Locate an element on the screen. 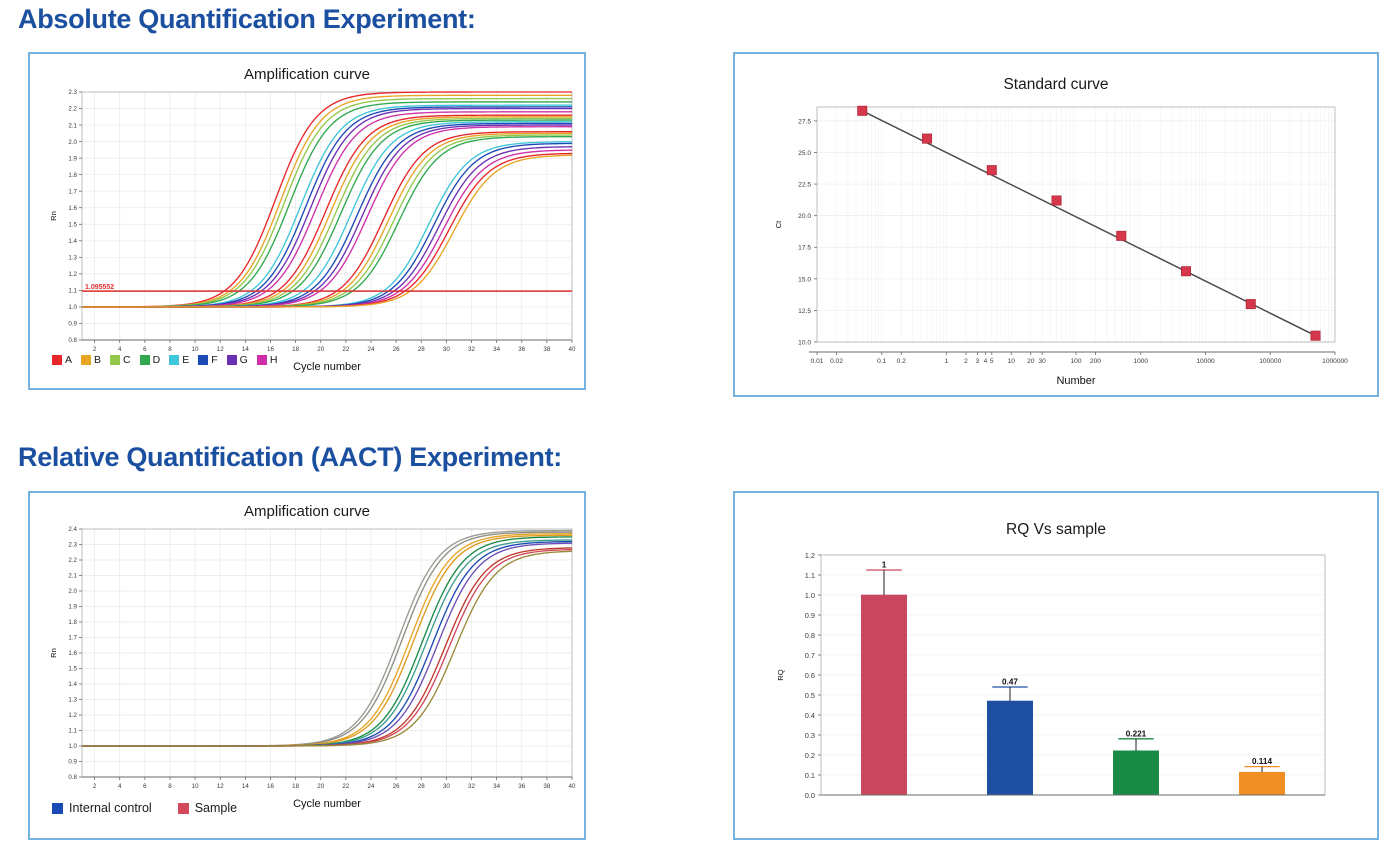 This screenshot has width=1400, height=862. svg-text: 17.5 is located at coordinates (804, 248).